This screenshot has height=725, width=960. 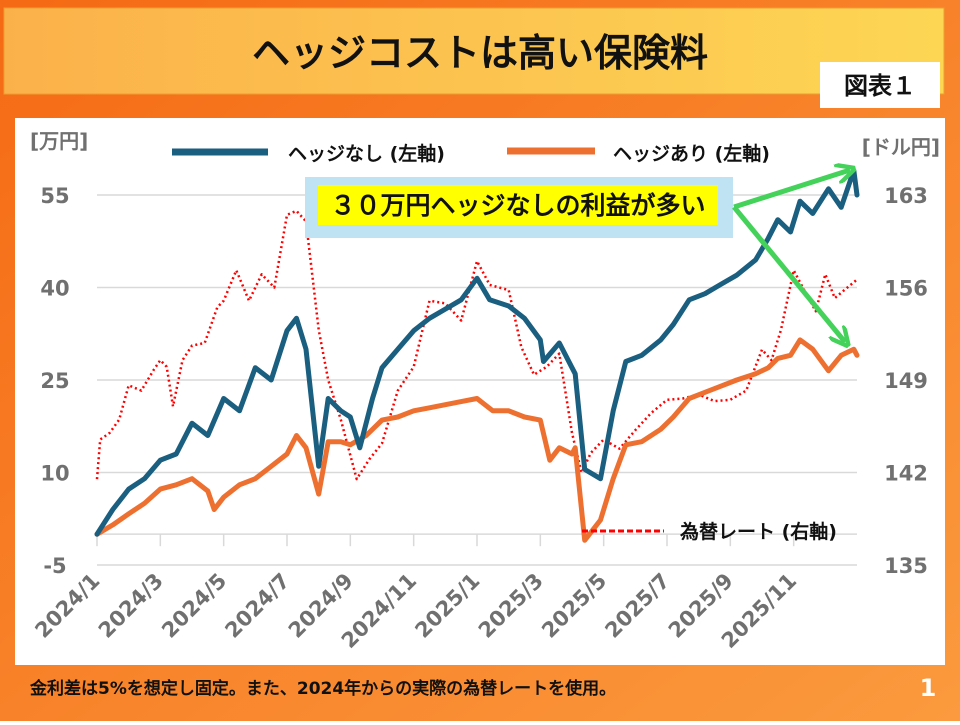 I want to click on right-tick-label: 163, so click(x=906, y=196).